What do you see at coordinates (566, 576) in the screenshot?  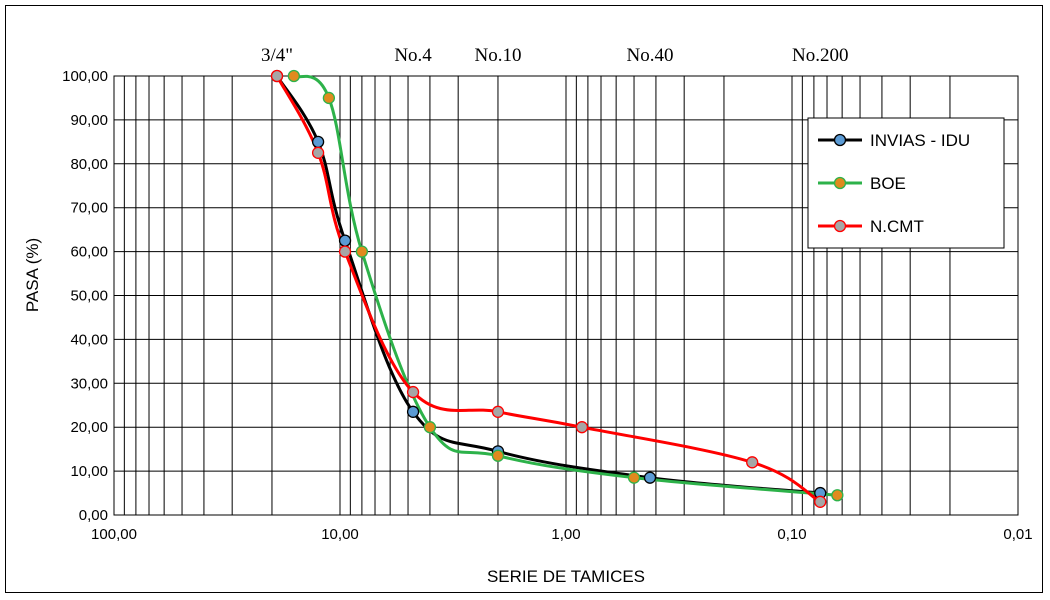 I see `x-axis-title: SERIE DE TAMICES` at bounding box center [566, 576].